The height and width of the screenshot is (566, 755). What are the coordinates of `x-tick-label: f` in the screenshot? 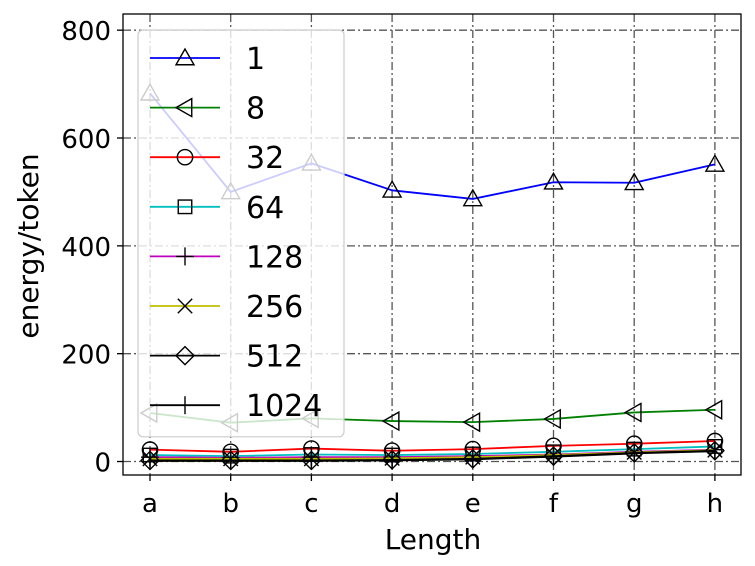 It's located at (554, 504).